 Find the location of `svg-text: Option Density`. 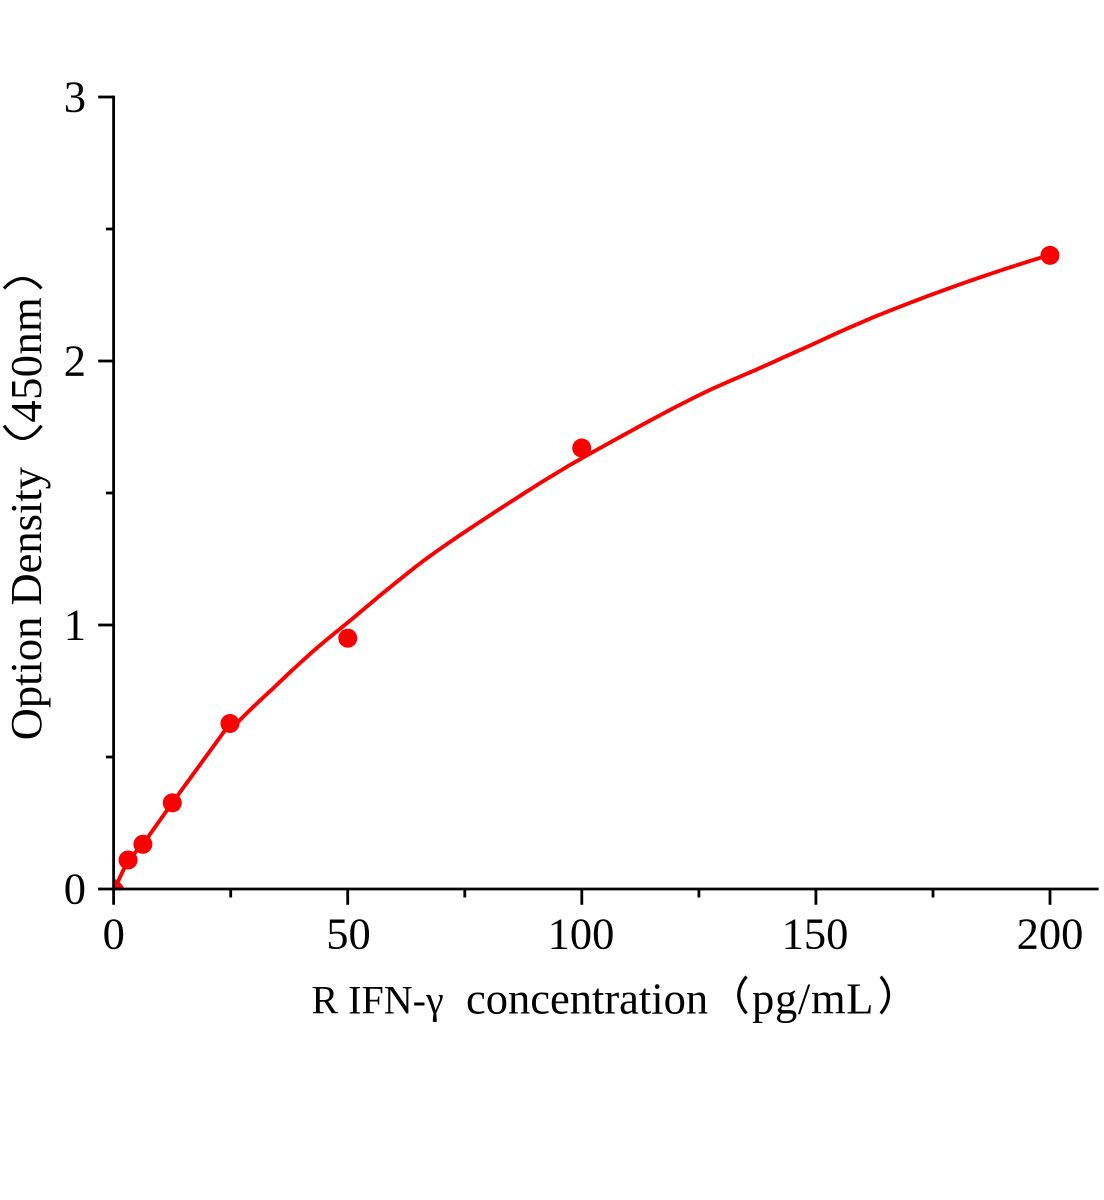

svg-text: Option Density is located at coordinates (26, 603).